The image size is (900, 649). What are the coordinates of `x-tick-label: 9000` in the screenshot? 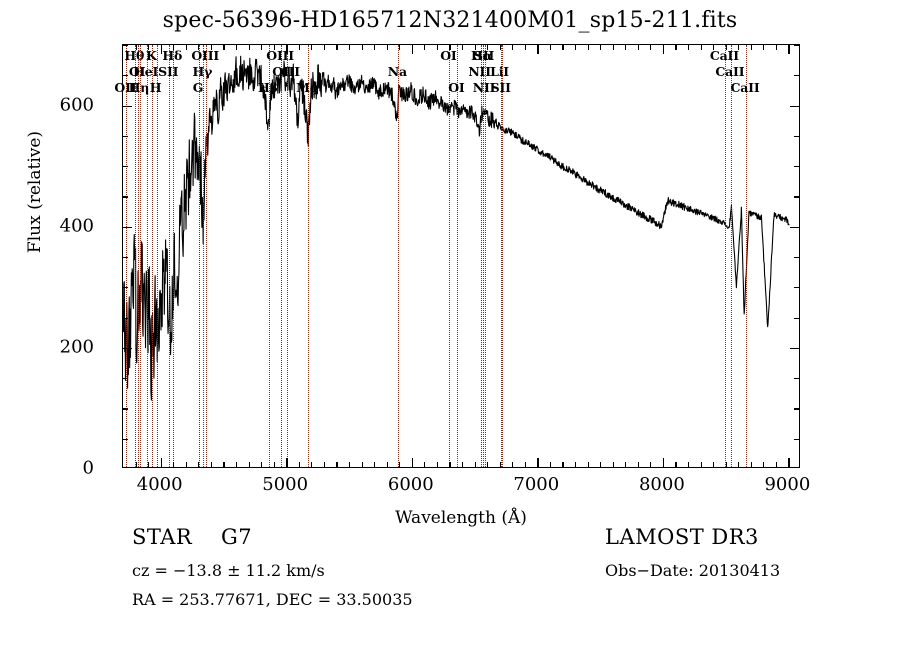 It's located at (787, 484).